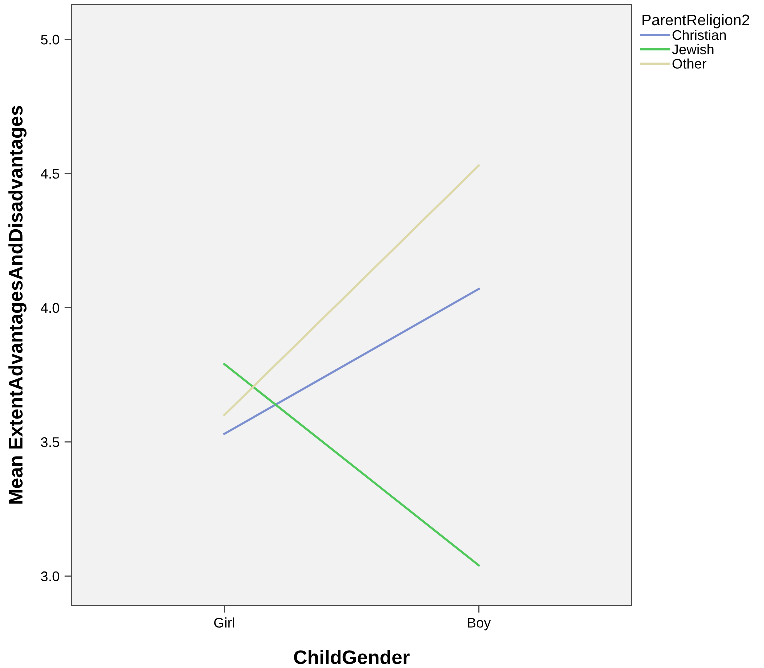 This screenshot has height=668, width=764. I want to click on y-axis-title: Mean ExtentAdvantagesAndDisadvantages, so click(17, 305).